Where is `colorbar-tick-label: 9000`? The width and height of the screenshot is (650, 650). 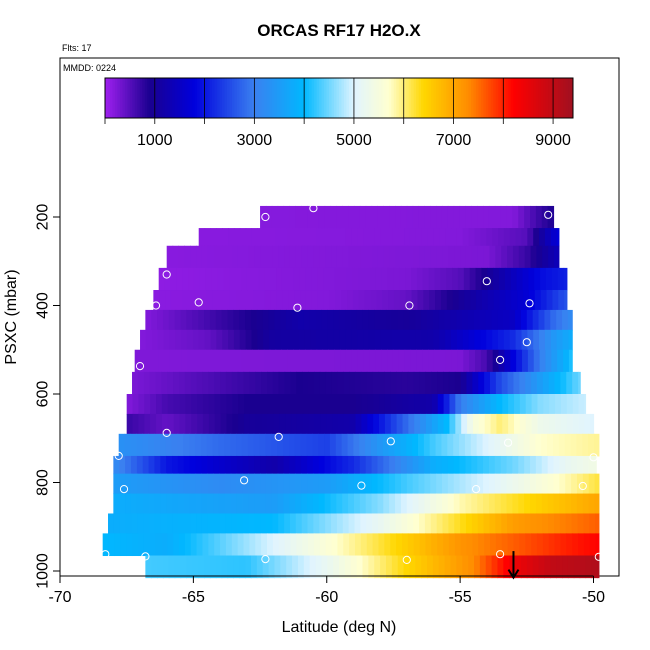 colorbar-tick-label: 9000 is located at coordinates (553, 140).